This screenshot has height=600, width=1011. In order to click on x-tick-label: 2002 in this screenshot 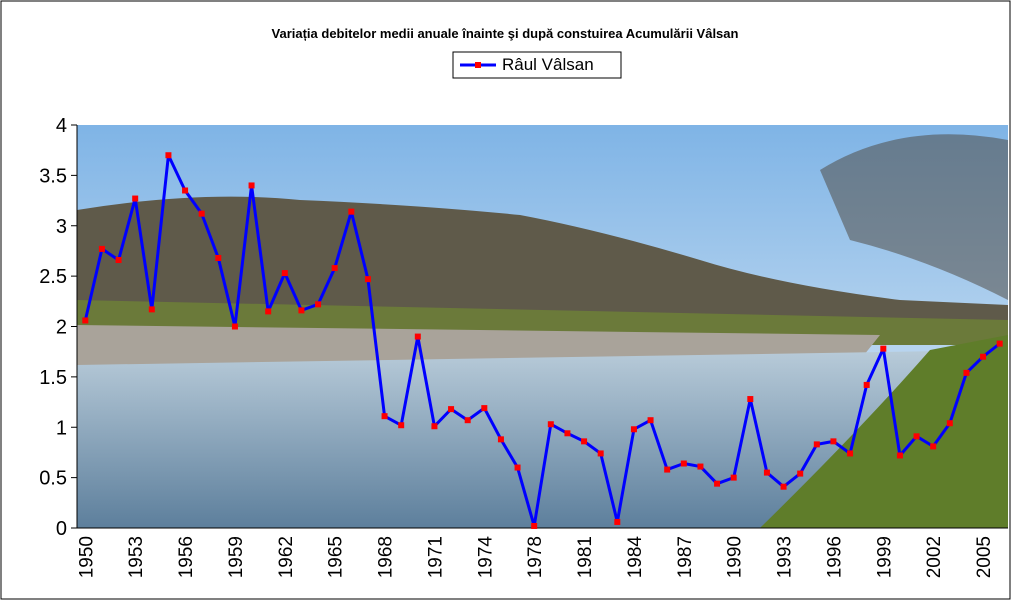, I will do `click(934, 557)`.